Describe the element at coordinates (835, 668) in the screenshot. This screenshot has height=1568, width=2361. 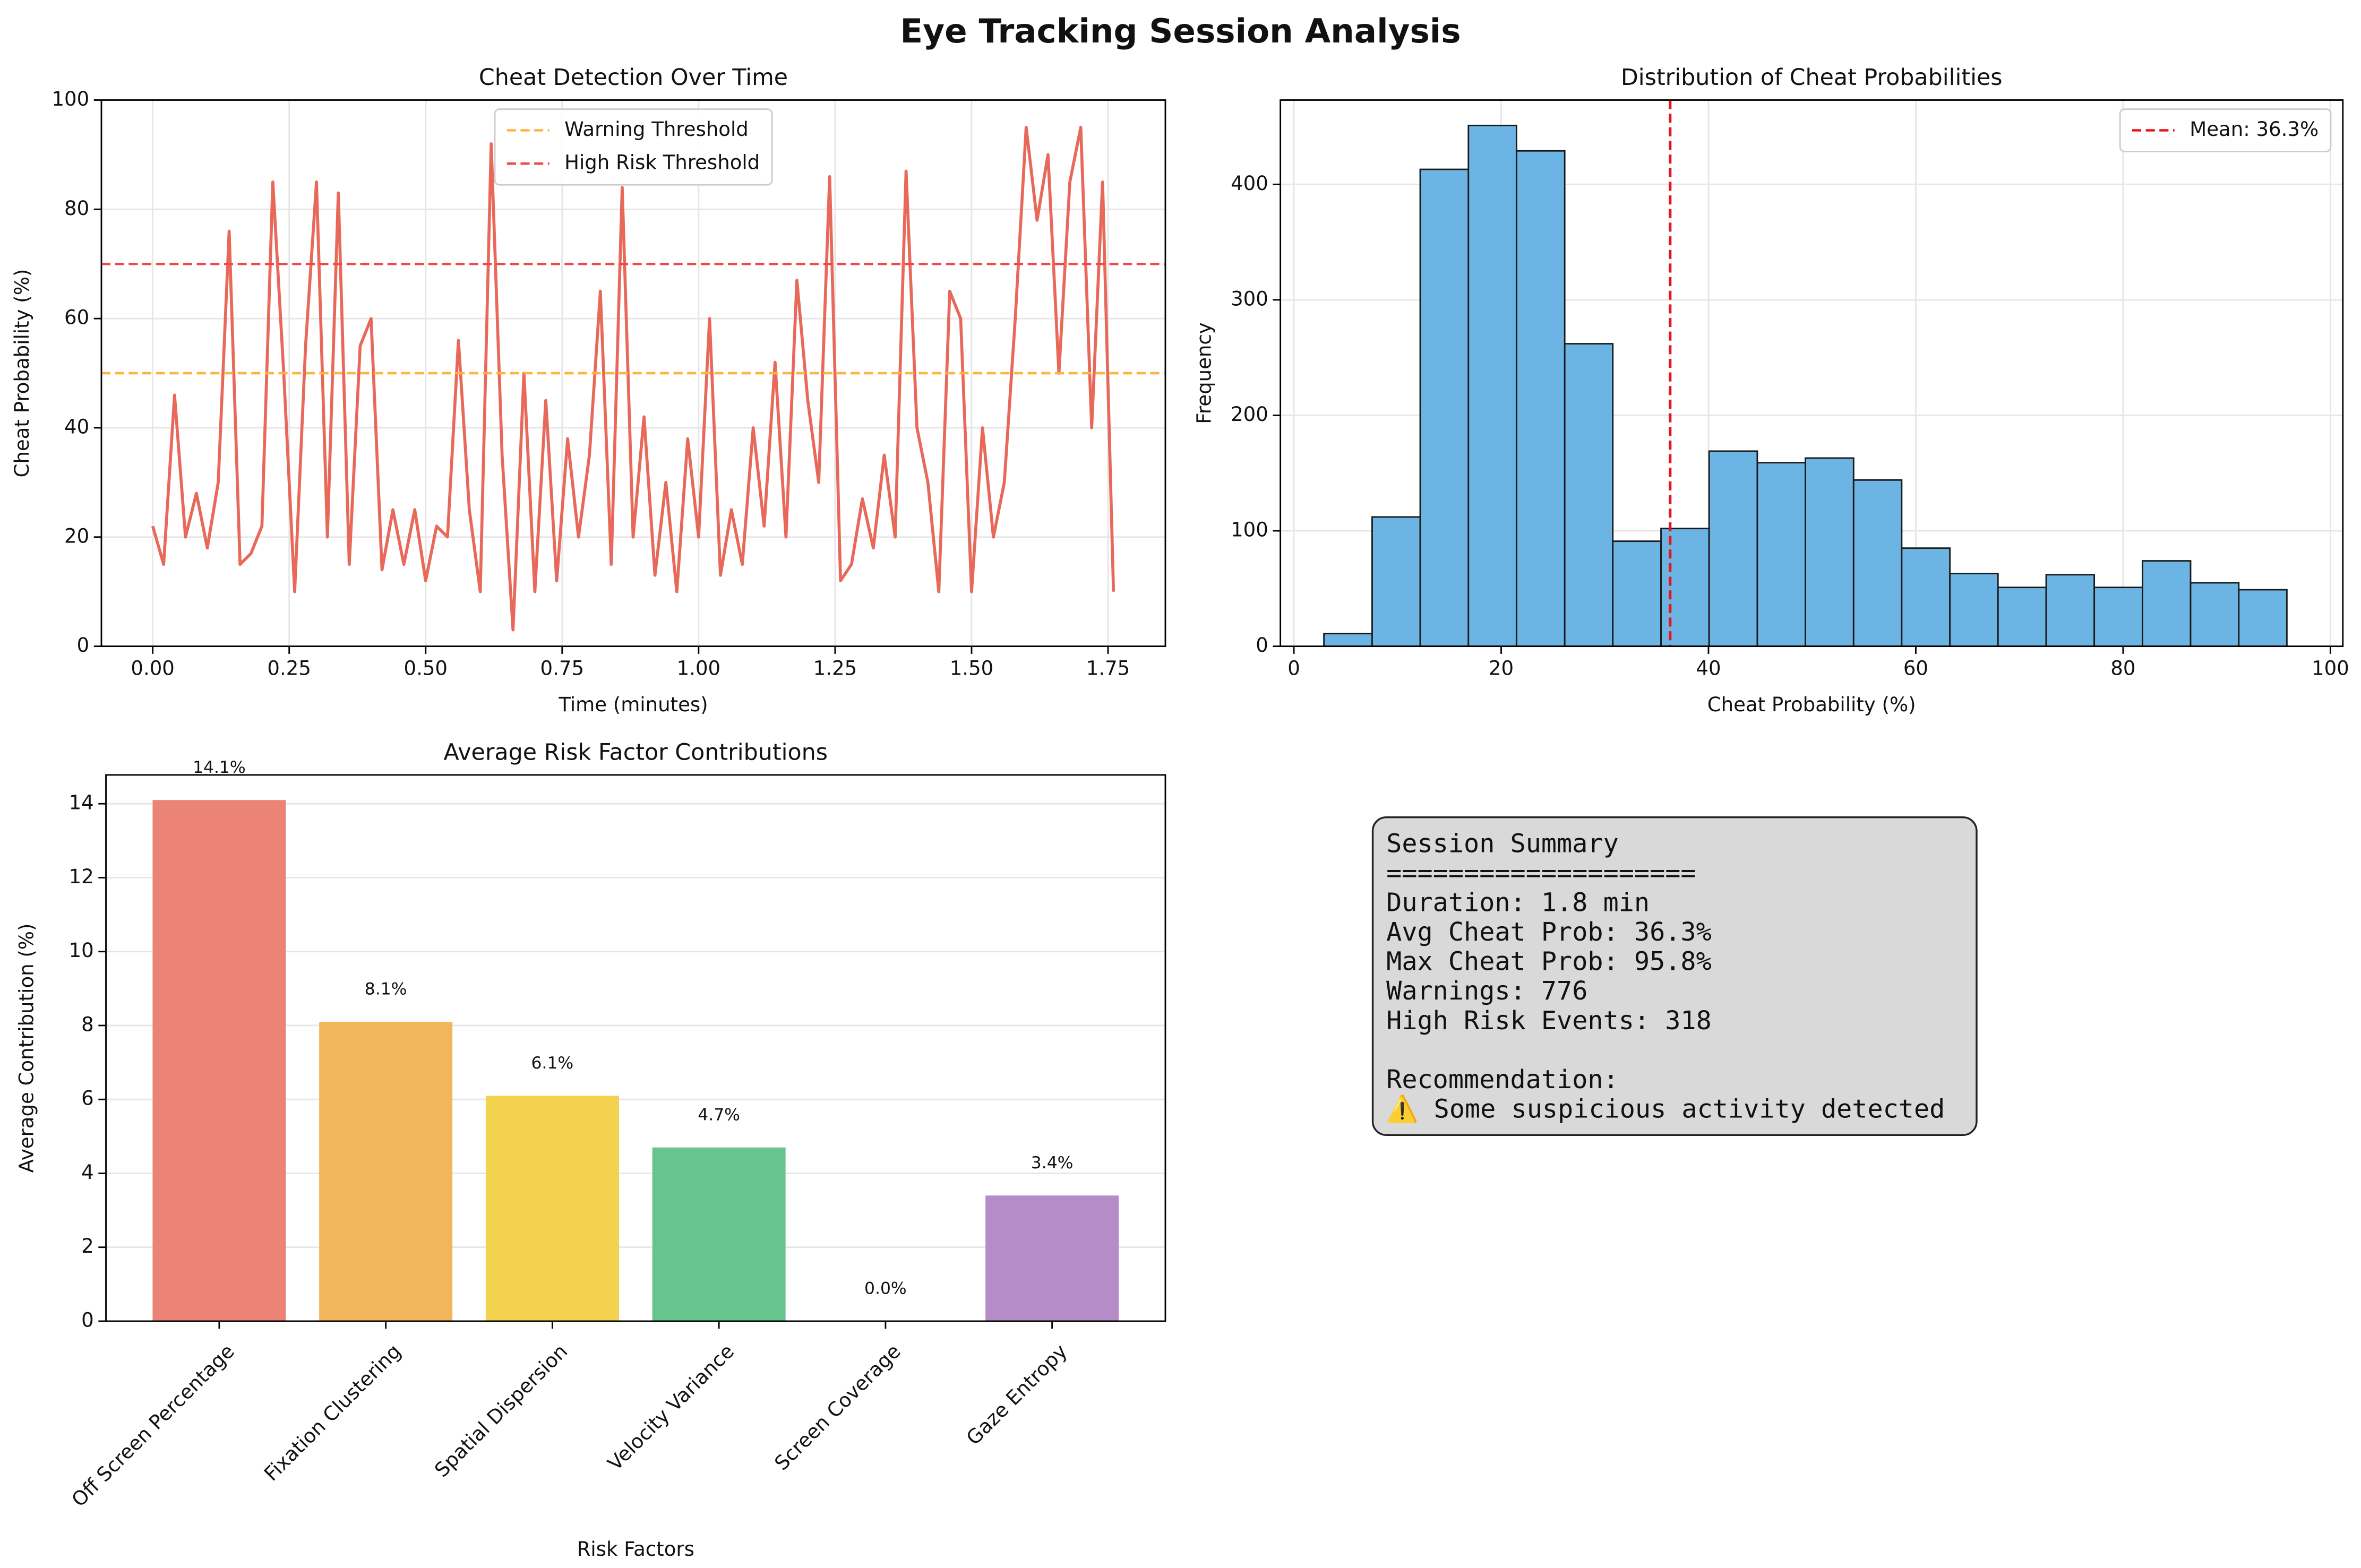
I see `x-tick-label: 1.25` at that location.